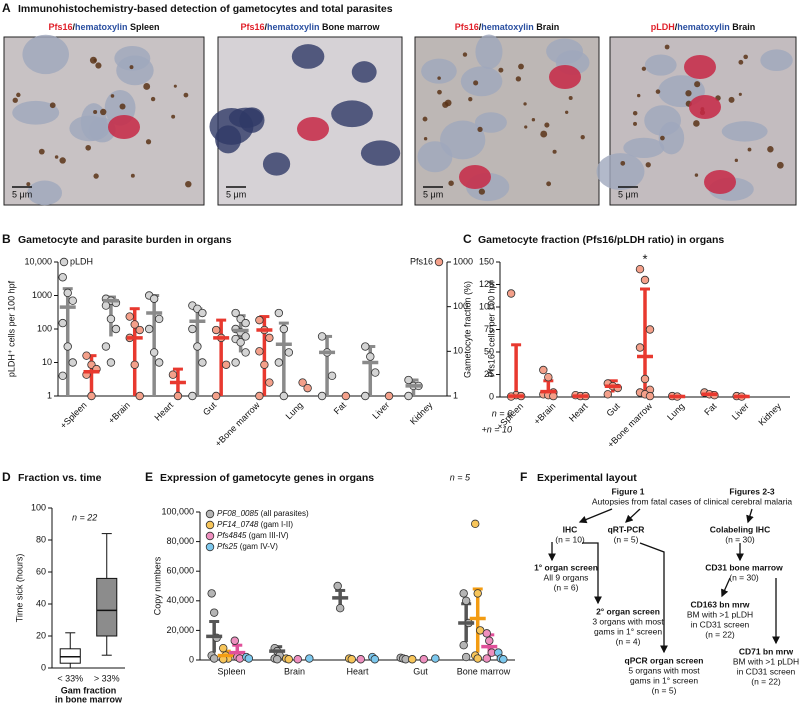 The image size is (800, 705). What do you see at coordinates (547, 27) in the screenshot?
I see `organ: Brain` at bounding box center [547, 27].